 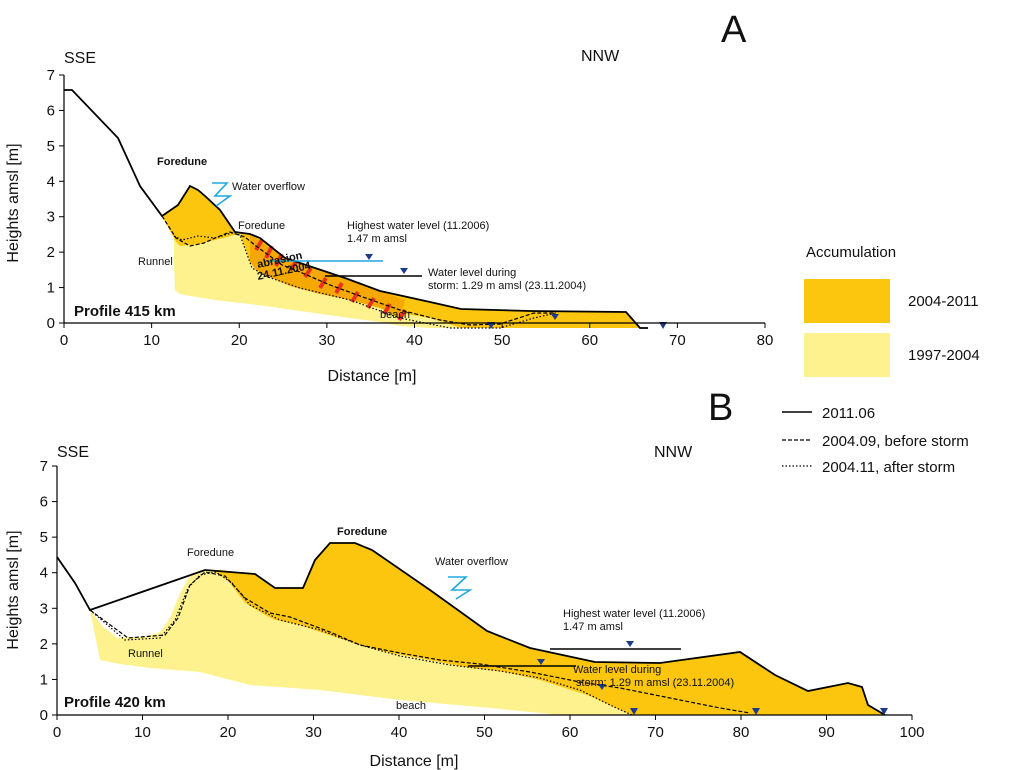 What do you see at coordinates (617, 670) in the screenshot?
I see `panel-b-storm-water-label: Water level during` at bounding box center [617, 670].